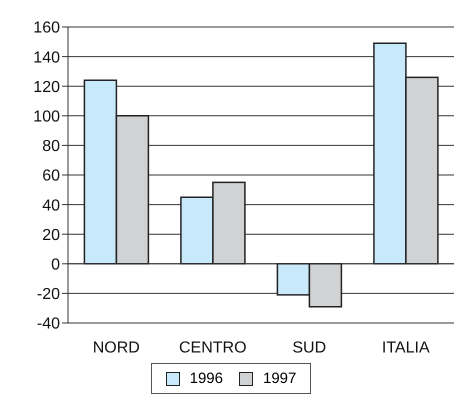 This screenshot has width=454, height=410. What do you see at coordinates (51, 205) in the screenshot?
I see `y-tick-label: 40` at bounding box center [51, 205].